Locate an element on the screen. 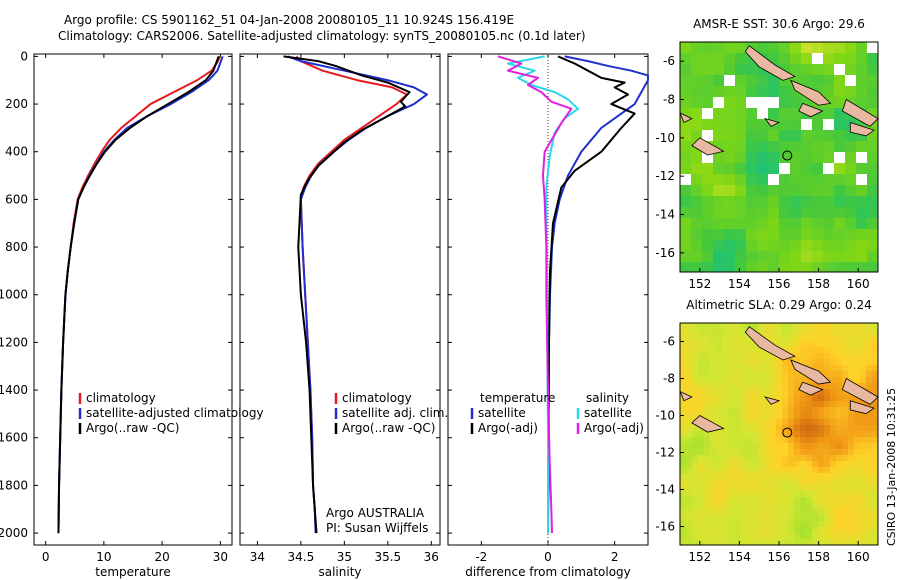 This screenshot has height=580, width=900. x-tick-label: 2 is located at coordinates (615, 557).